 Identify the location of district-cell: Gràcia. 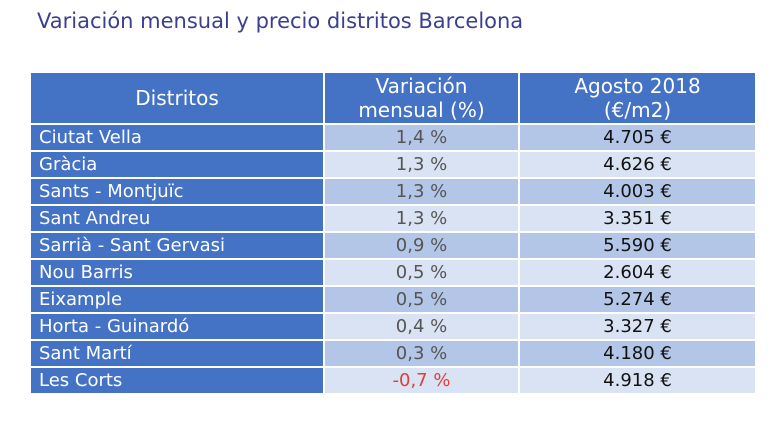
(177, 164).